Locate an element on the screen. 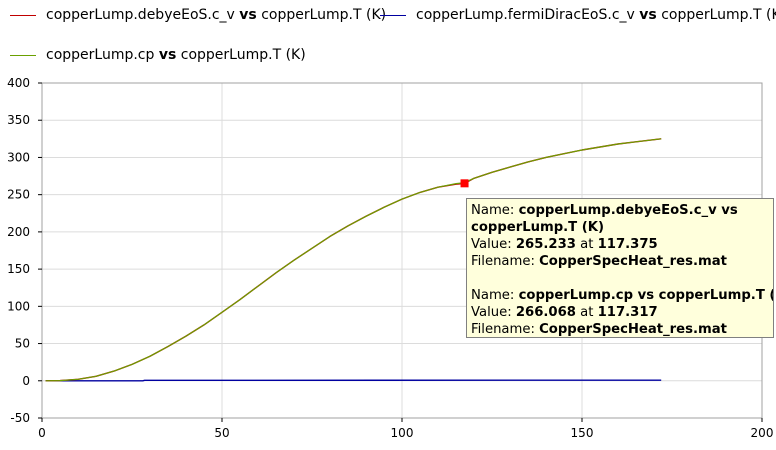 The width and height of the screenshot is (776, 450). y-tick-label: 100 is located at coordinates (18, 306).